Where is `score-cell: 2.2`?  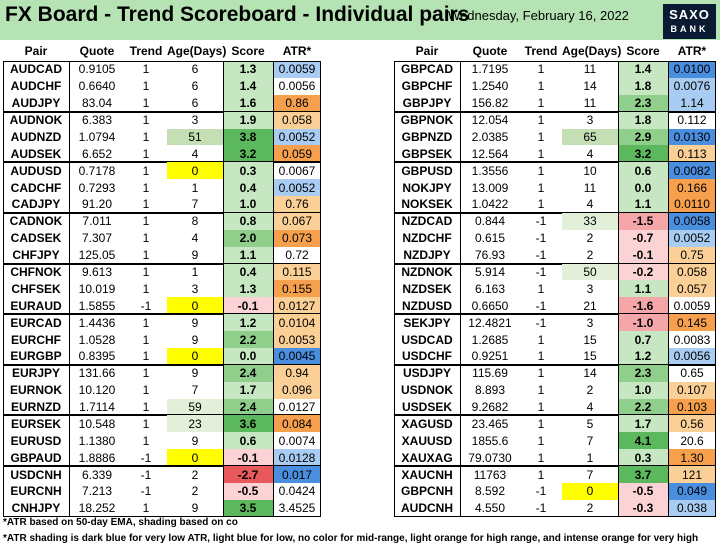
score-cell: 2.2 is located at coordinates (248, 339).